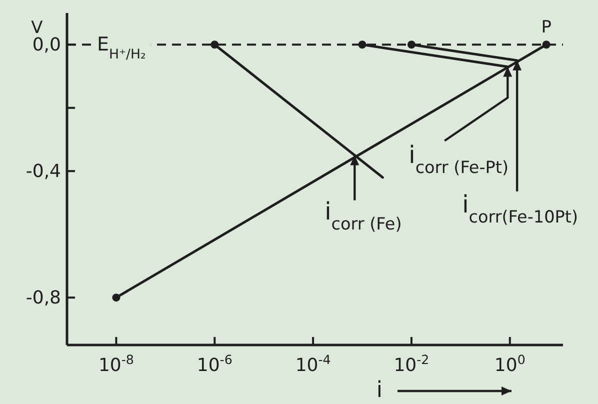 The width and height of the screenshot is (598, 404). Describe the element at coordinates (510, 364) in the screenshot. I see `x-tick-label: 10$^{0}$` at that location.